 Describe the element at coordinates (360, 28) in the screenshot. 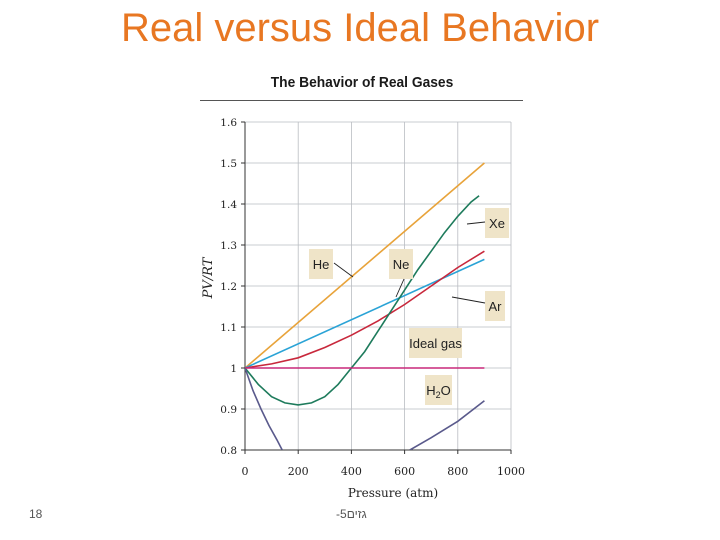

I see `slide-title: Real versus Ideal Behavior` at that location.